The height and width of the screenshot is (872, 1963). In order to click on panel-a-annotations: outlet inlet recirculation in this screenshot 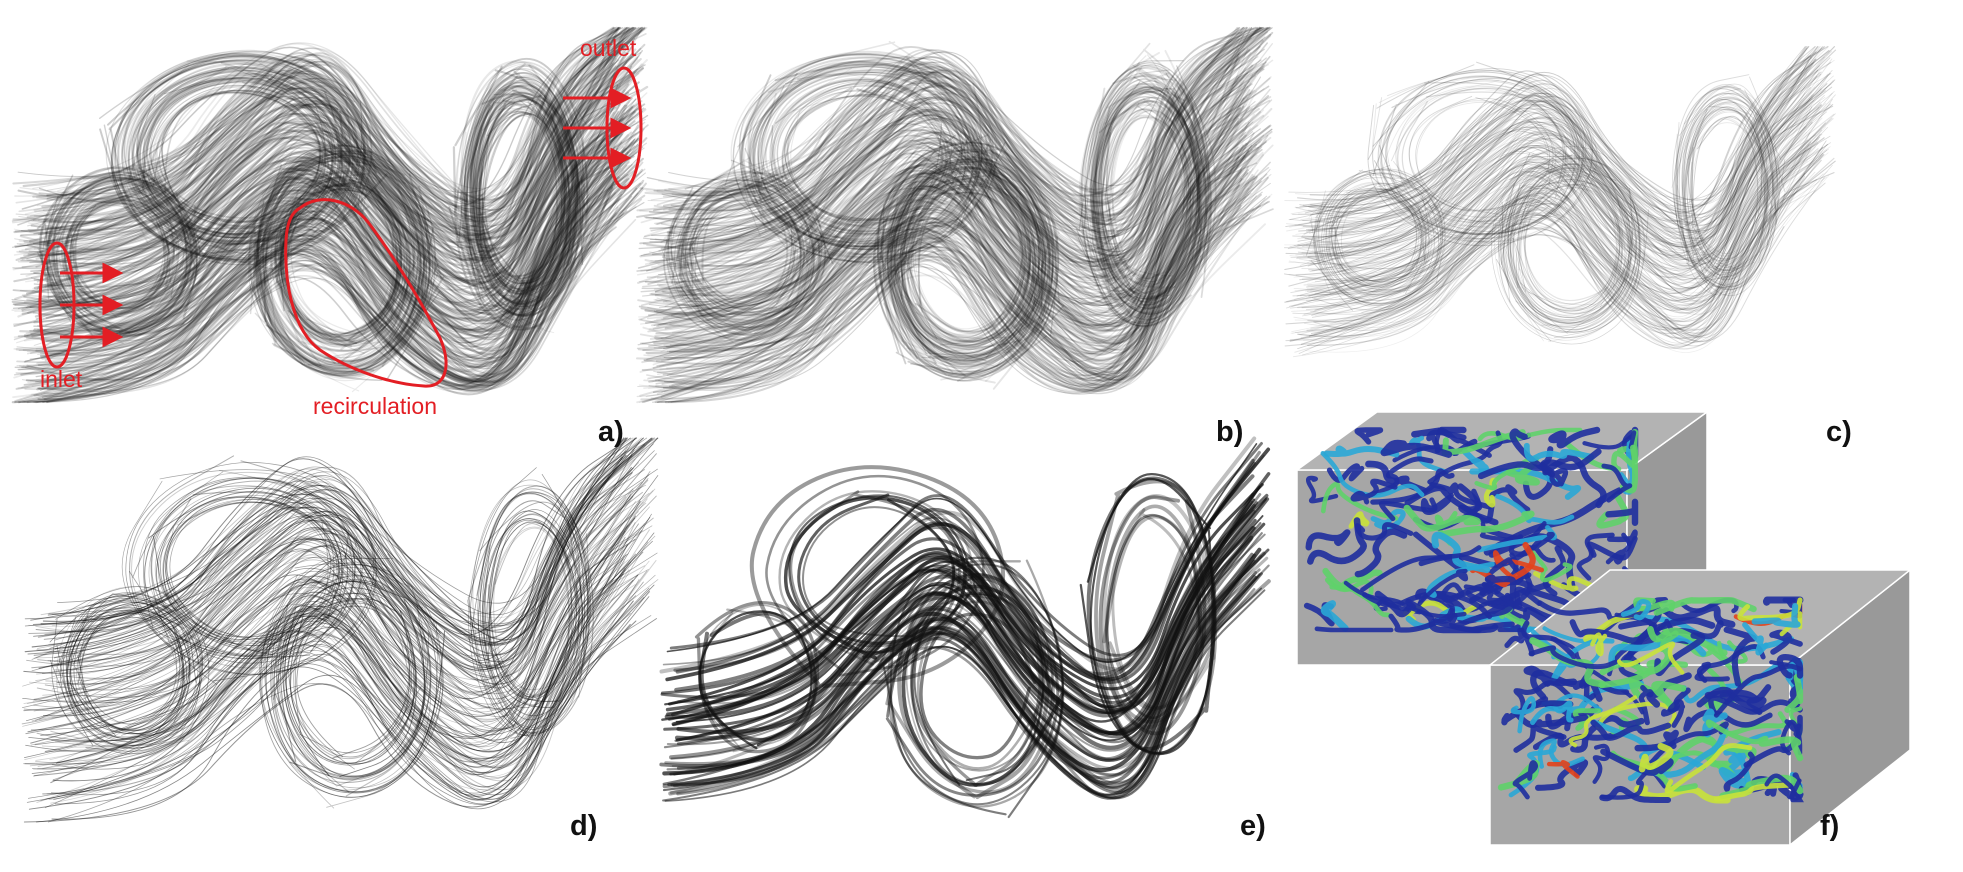, I will do `click(340, 227)`.